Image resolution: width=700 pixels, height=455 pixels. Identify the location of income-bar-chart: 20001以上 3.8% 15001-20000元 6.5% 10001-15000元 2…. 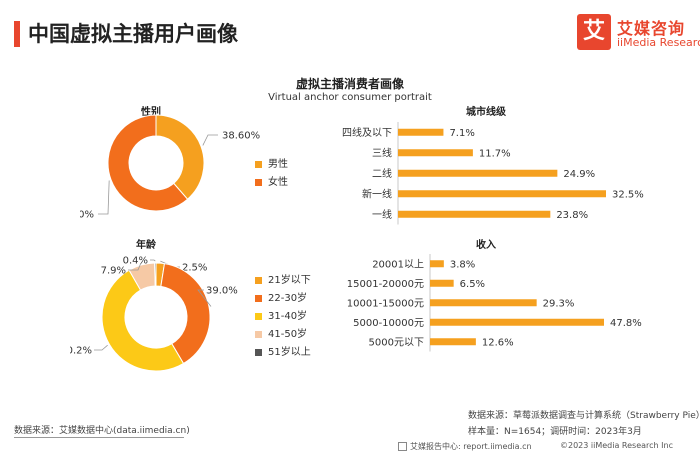
(494, 303).